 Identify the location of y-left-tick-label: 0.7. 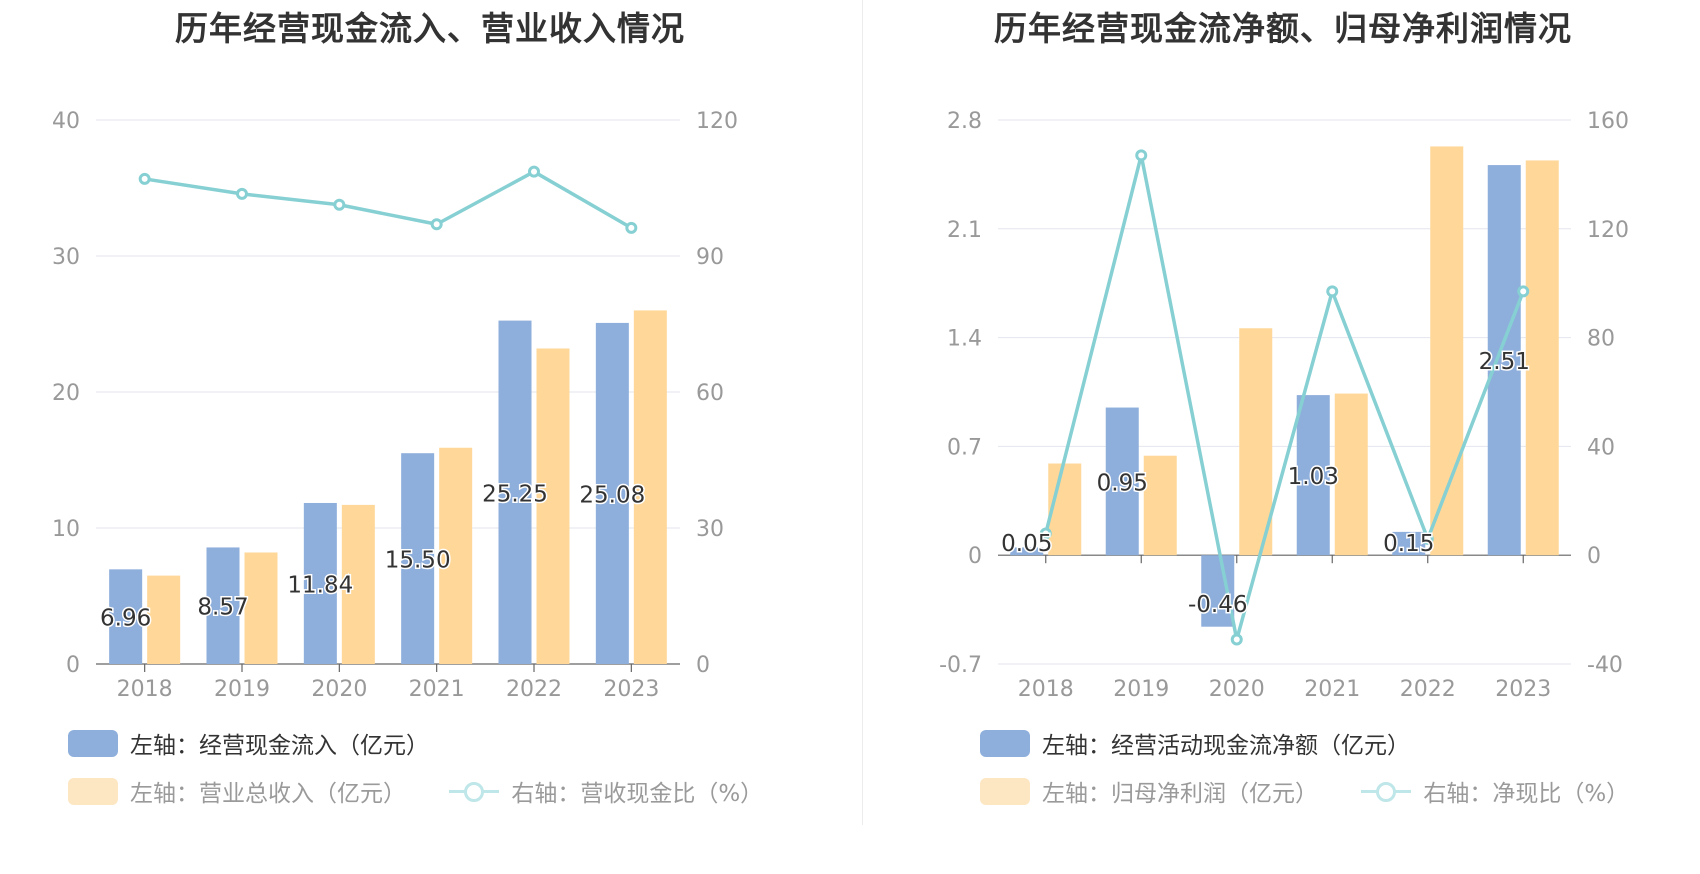
(964, 447).